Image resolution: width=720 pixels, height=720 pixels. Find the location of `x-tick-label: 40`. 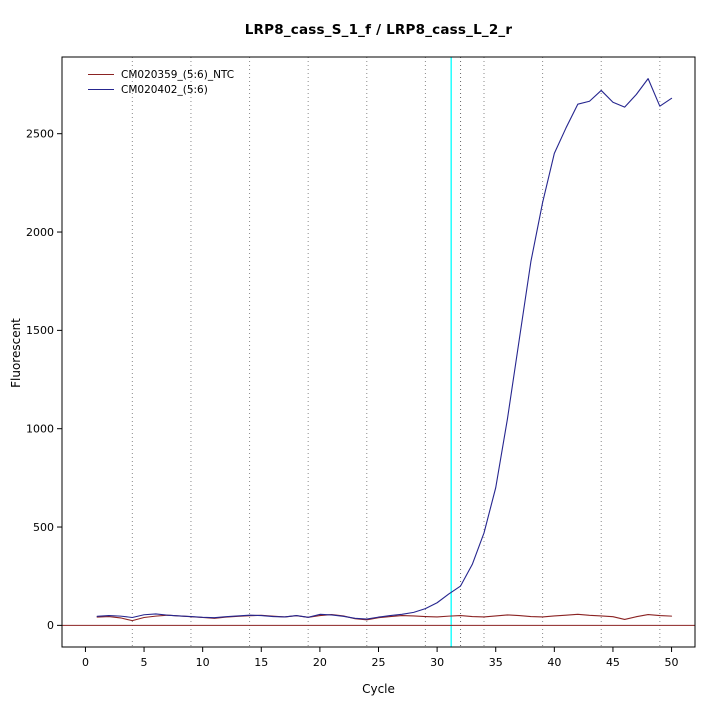

x-tick-label: 40 is located at coordinates (554, 662).